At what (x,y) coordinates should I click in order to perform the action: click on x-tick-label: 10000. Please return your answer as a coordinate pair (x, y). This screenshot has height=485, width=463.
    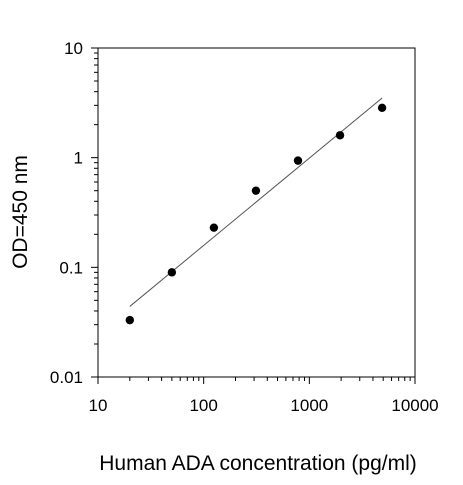
    Looking at the image, I should click on (414, 405).